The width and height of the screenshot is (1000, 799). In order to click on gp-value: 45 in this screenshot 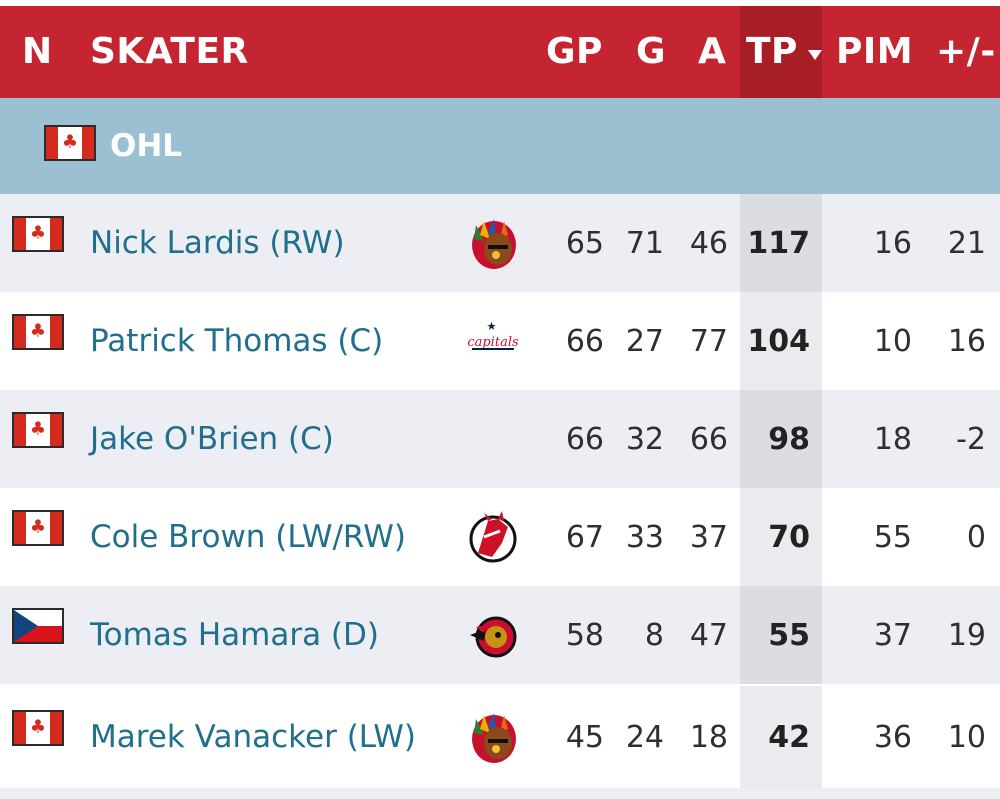, I will do `click(584, 737)`.